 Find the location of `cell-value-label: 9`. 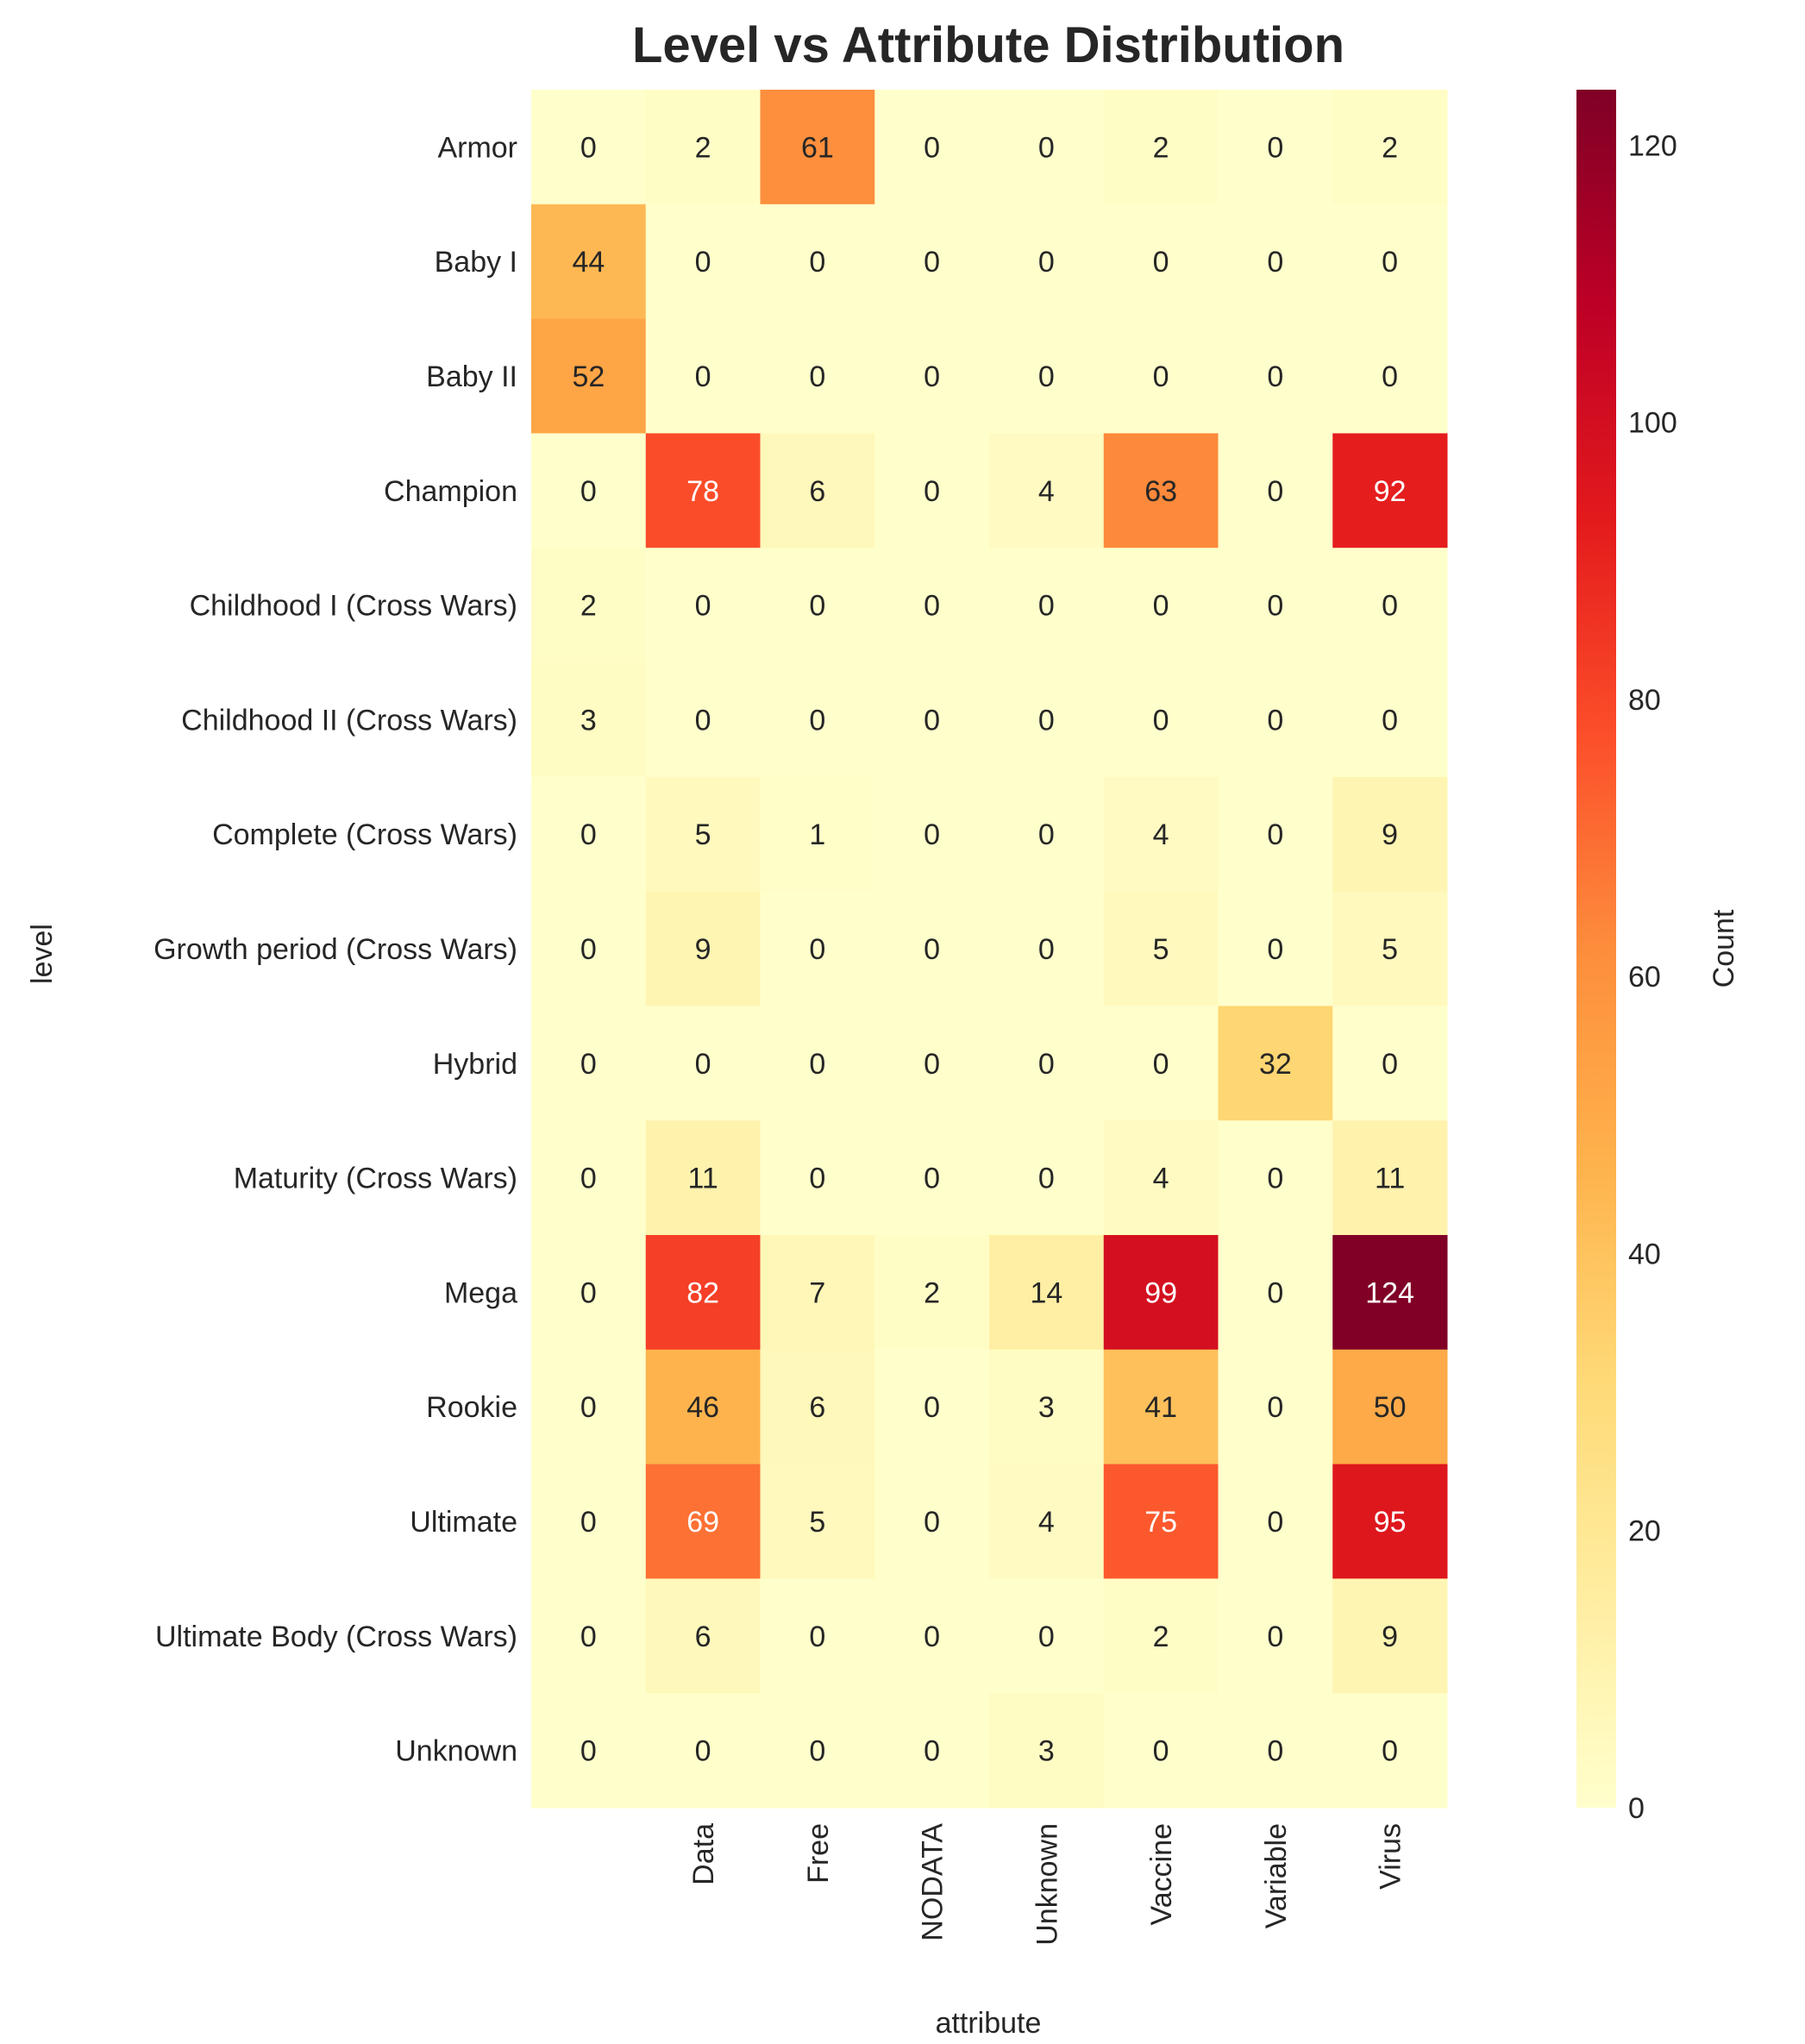

cell-value-label: 9 is located at coordinates (1390, 834).